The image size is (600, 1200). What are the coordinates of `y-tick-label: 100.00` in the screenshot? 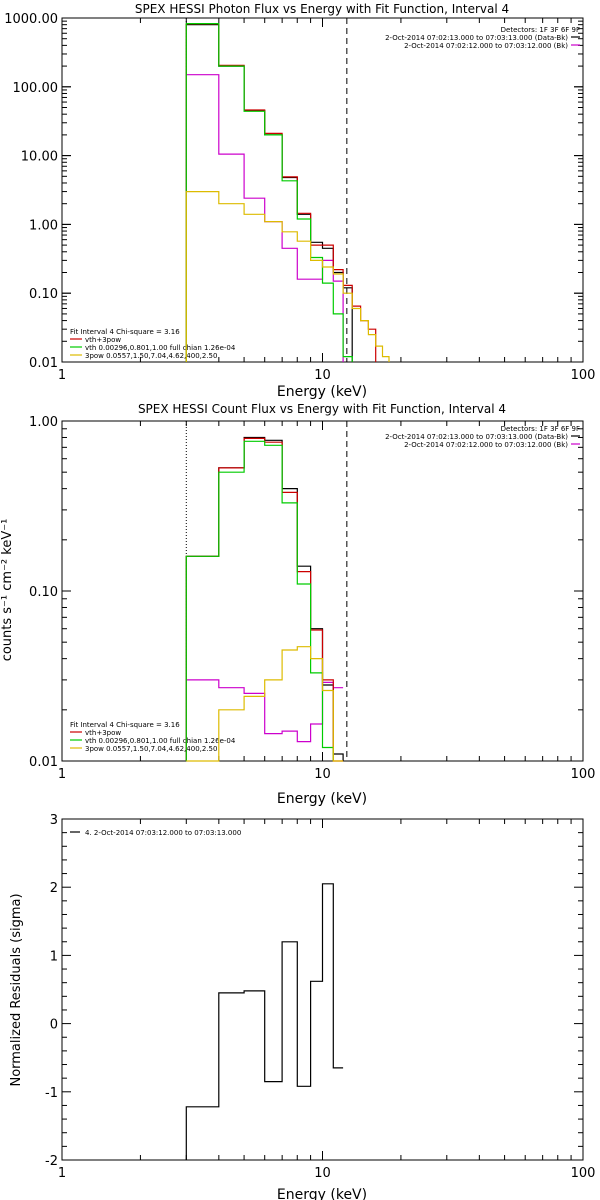 It's located at (36, 88).